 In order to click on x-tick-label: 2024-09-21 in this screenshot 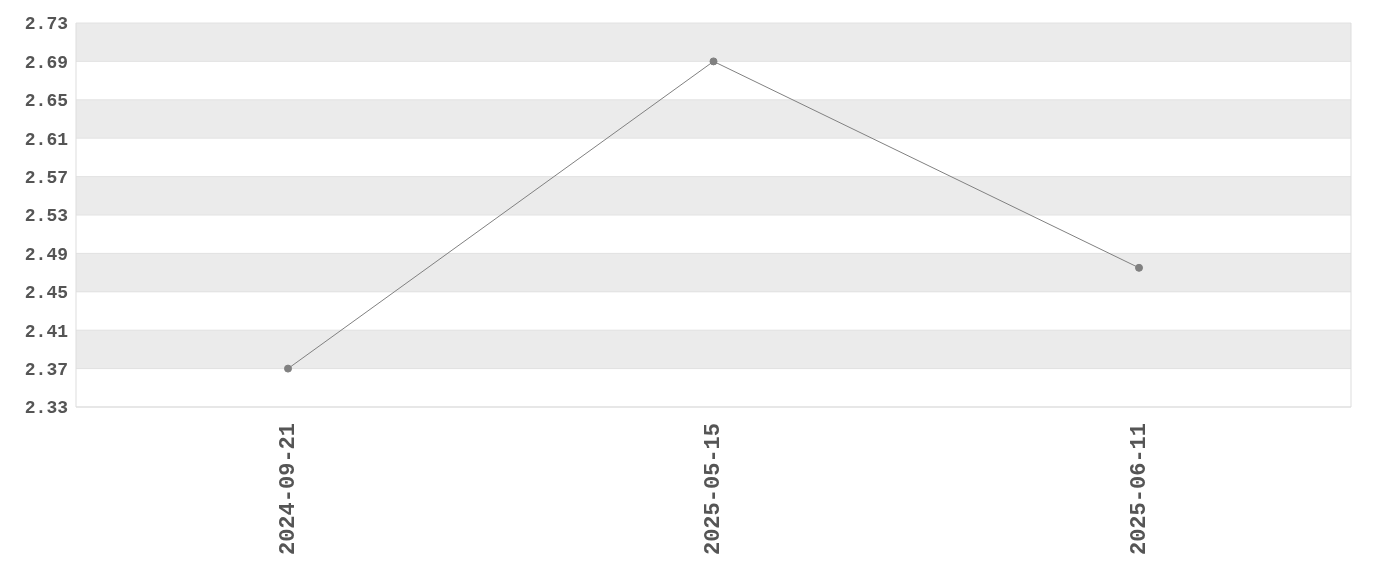, I will do `click(288, 489)`.